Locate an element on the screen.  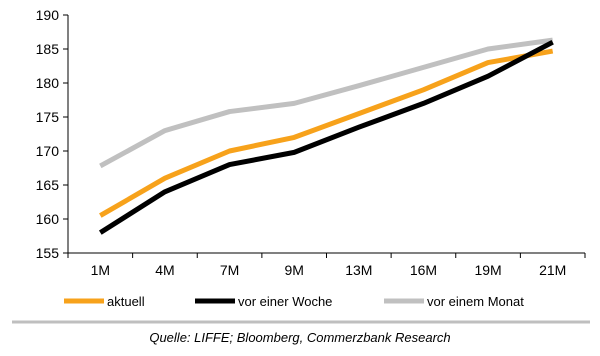
y-tick-label: 190 is located at coordinates (48, 15).